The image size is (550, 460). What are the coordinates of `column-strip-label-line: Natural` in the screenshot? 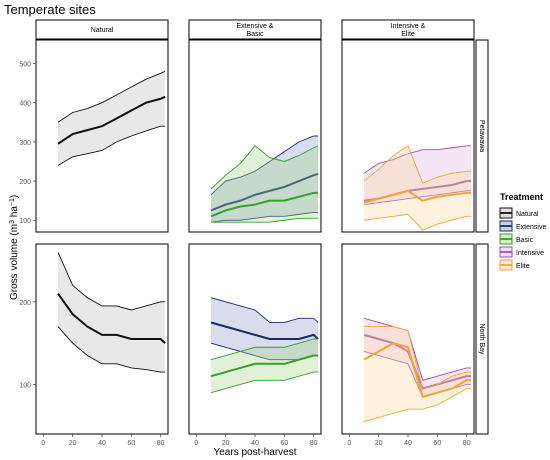 It's located at (102, 30).